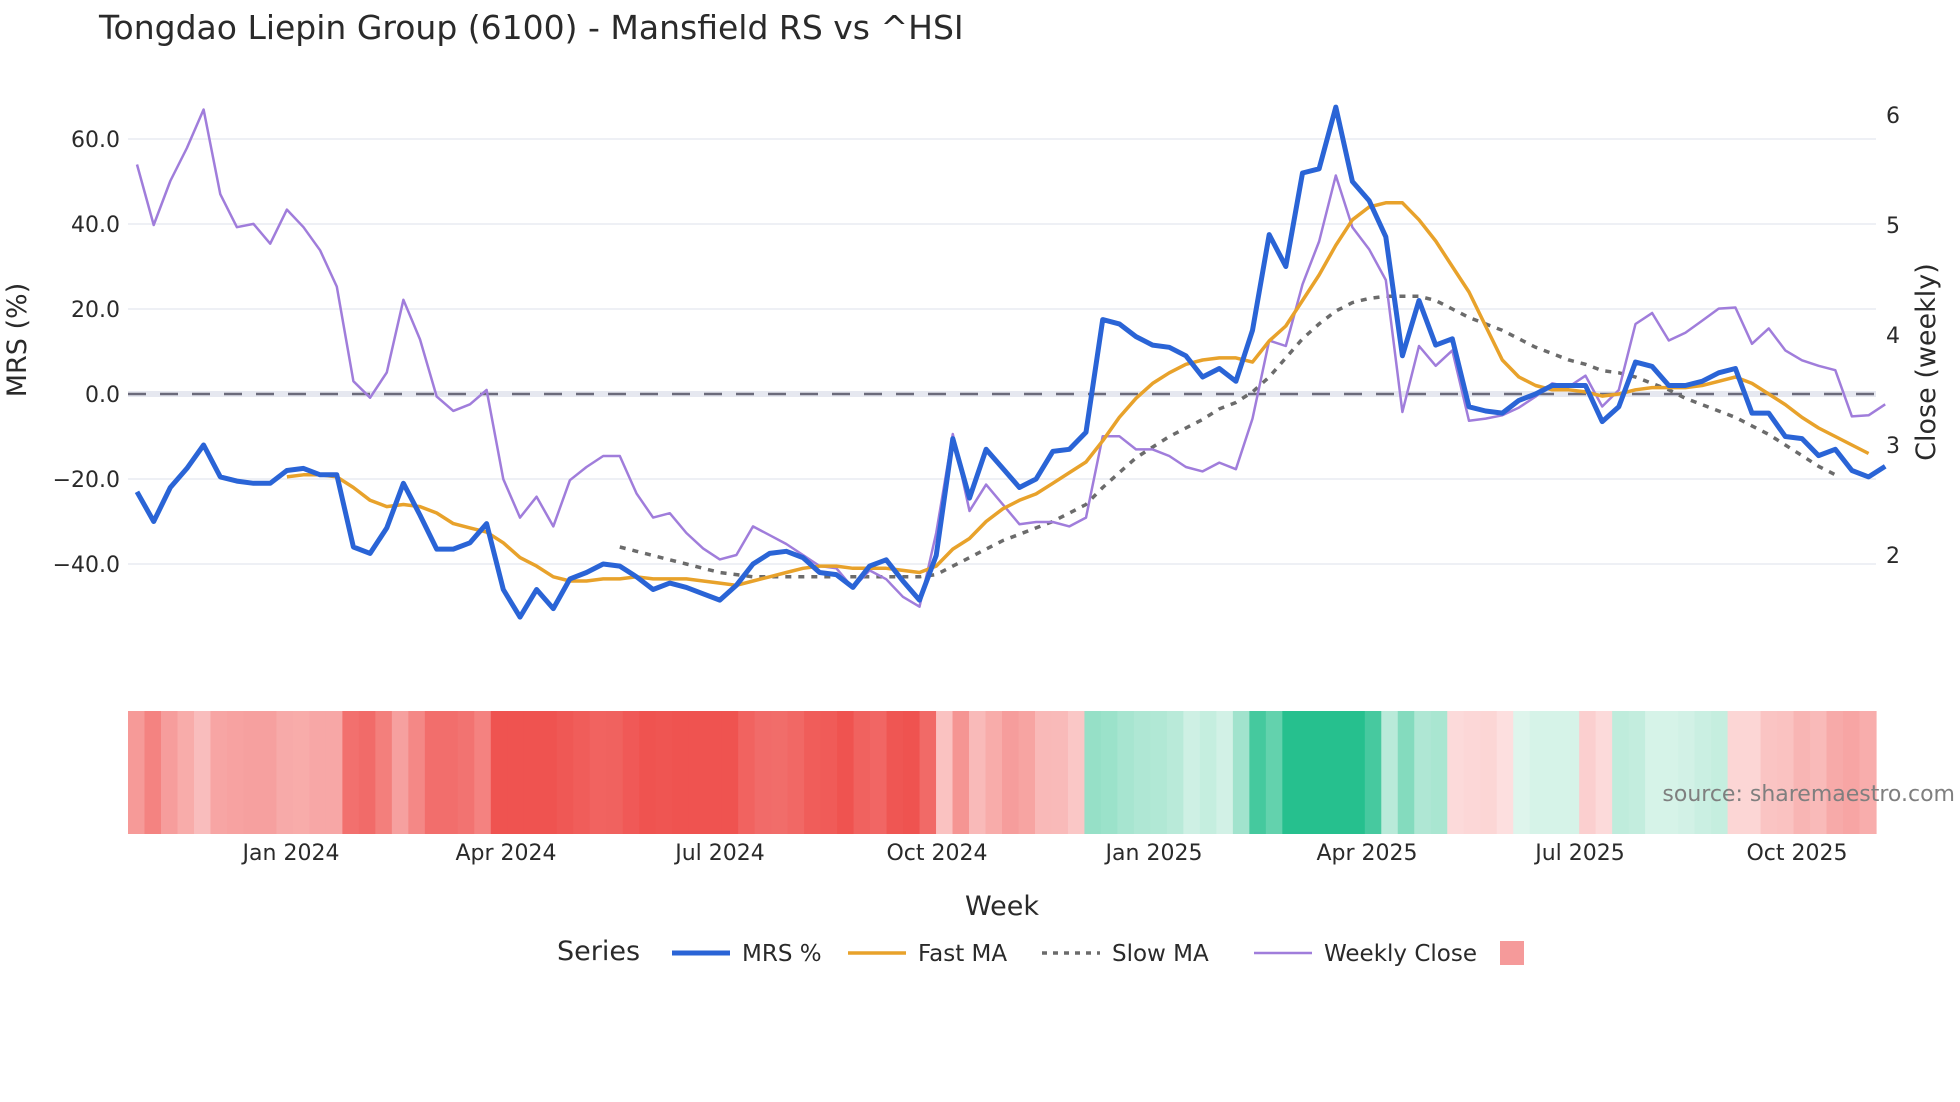  Describe the element at coordinates (1893, 336) in the screenshot. I see `y-axis-right: 6 5 4 3 2` at that location.